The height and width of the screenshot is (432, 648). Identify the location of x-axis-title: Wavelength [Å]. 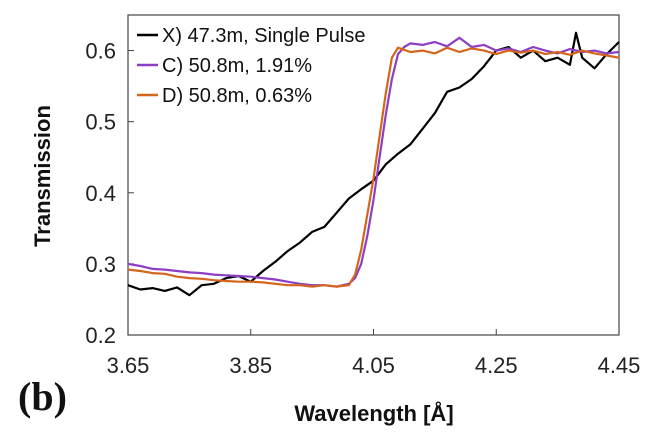
(373, 413).